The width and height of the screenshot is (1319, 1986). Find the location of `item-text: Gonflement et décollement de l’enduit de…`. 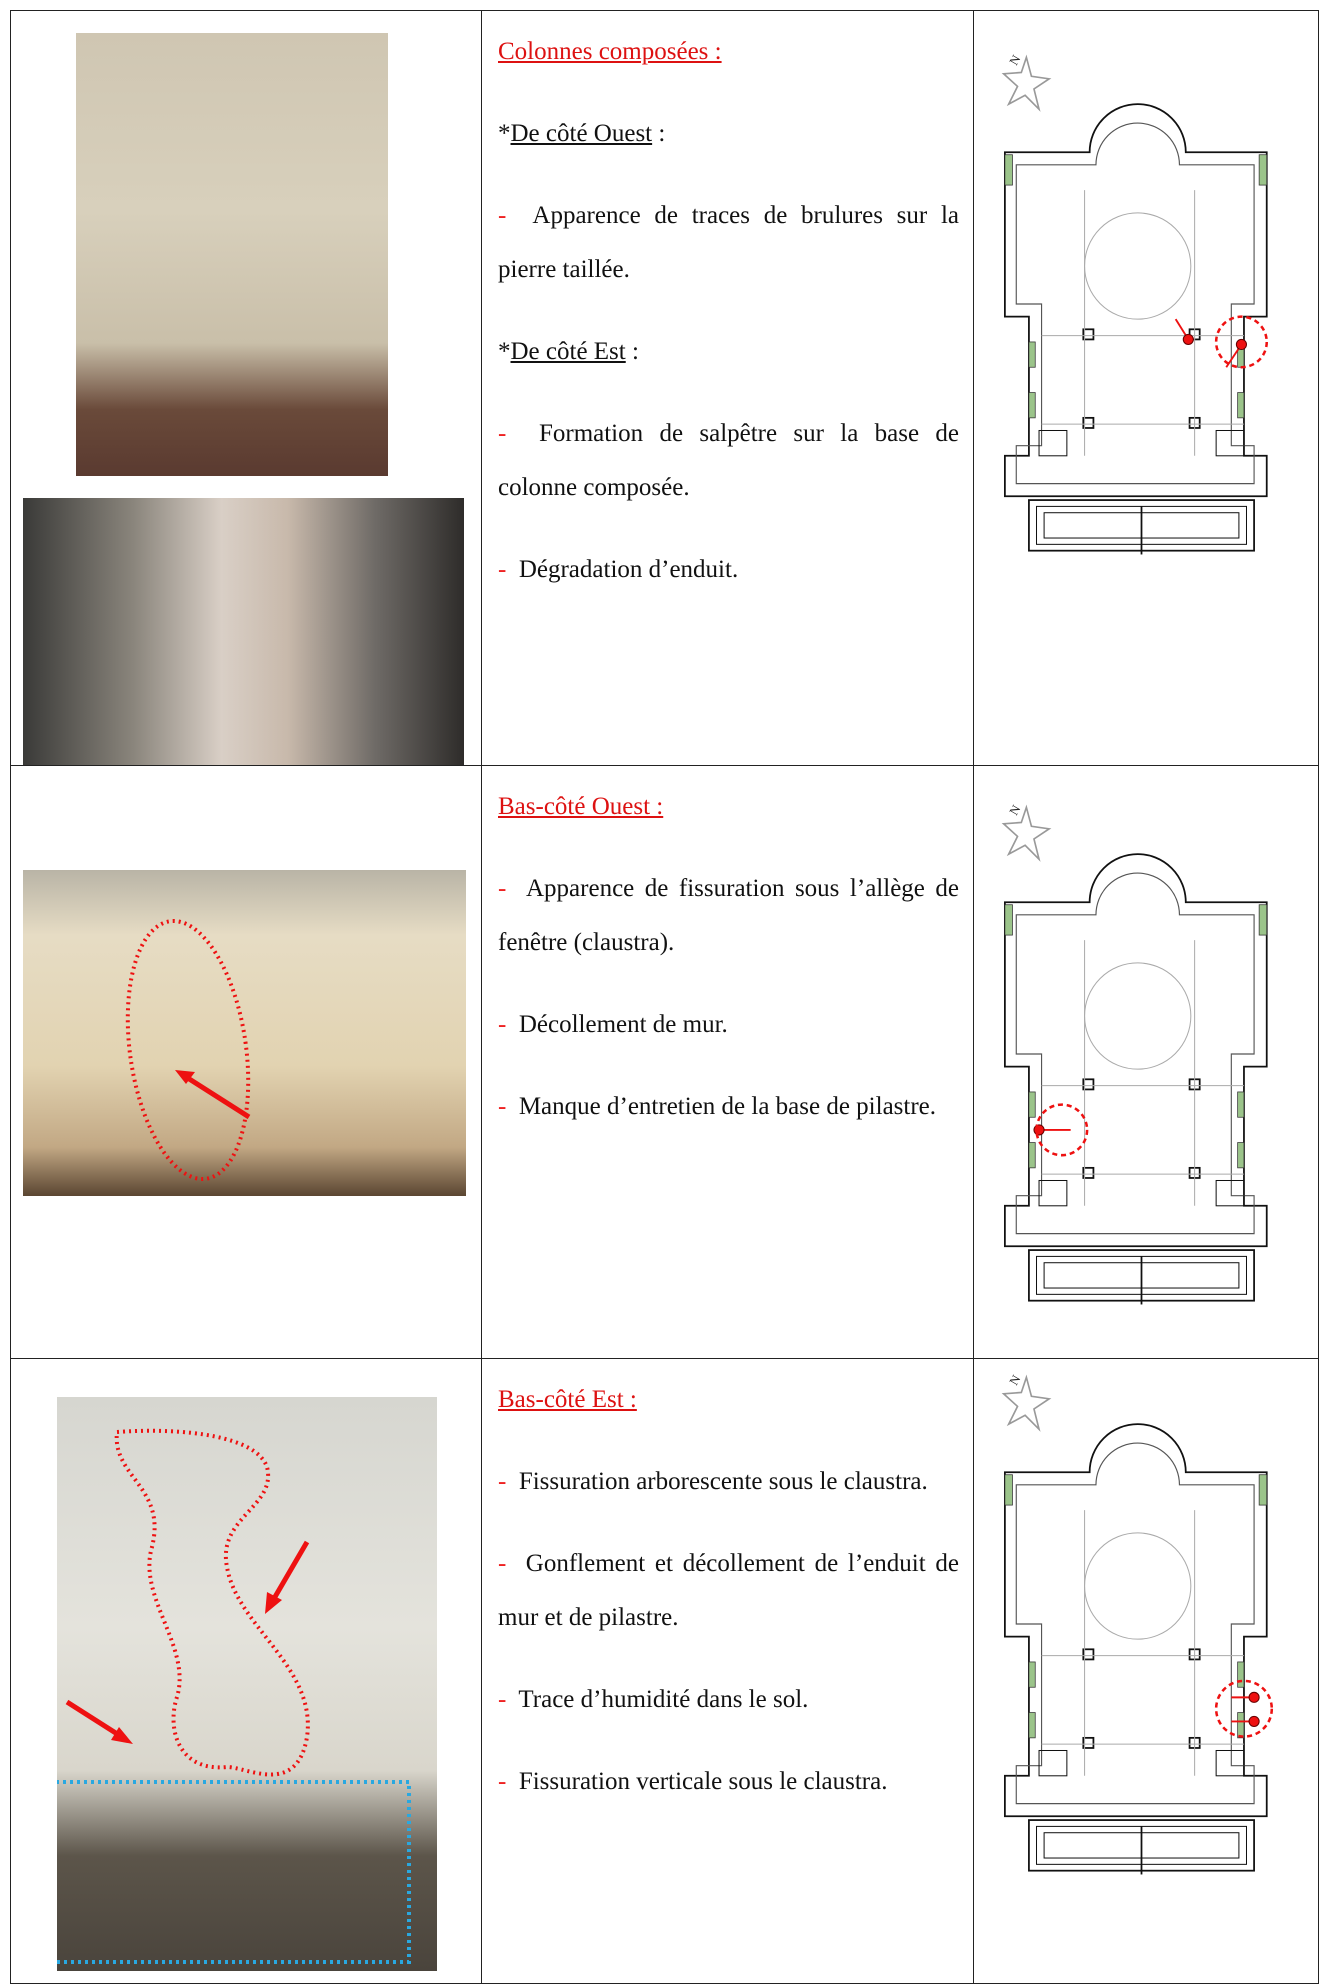

item-text: Gonflement et décollement de l’enduit de… is located at coordinates (729, 1590).